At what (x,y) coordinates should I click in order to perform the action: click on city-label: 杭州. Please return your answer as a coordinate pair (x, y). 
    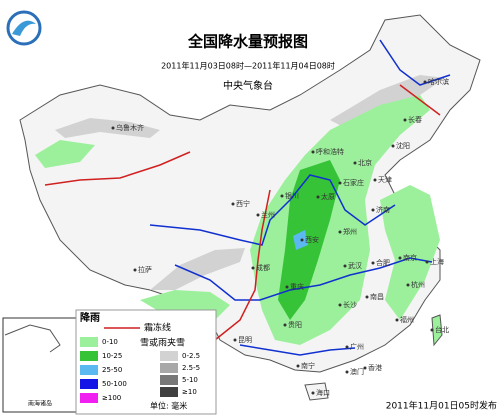
    Looking at the image, I should click on (418, 284).